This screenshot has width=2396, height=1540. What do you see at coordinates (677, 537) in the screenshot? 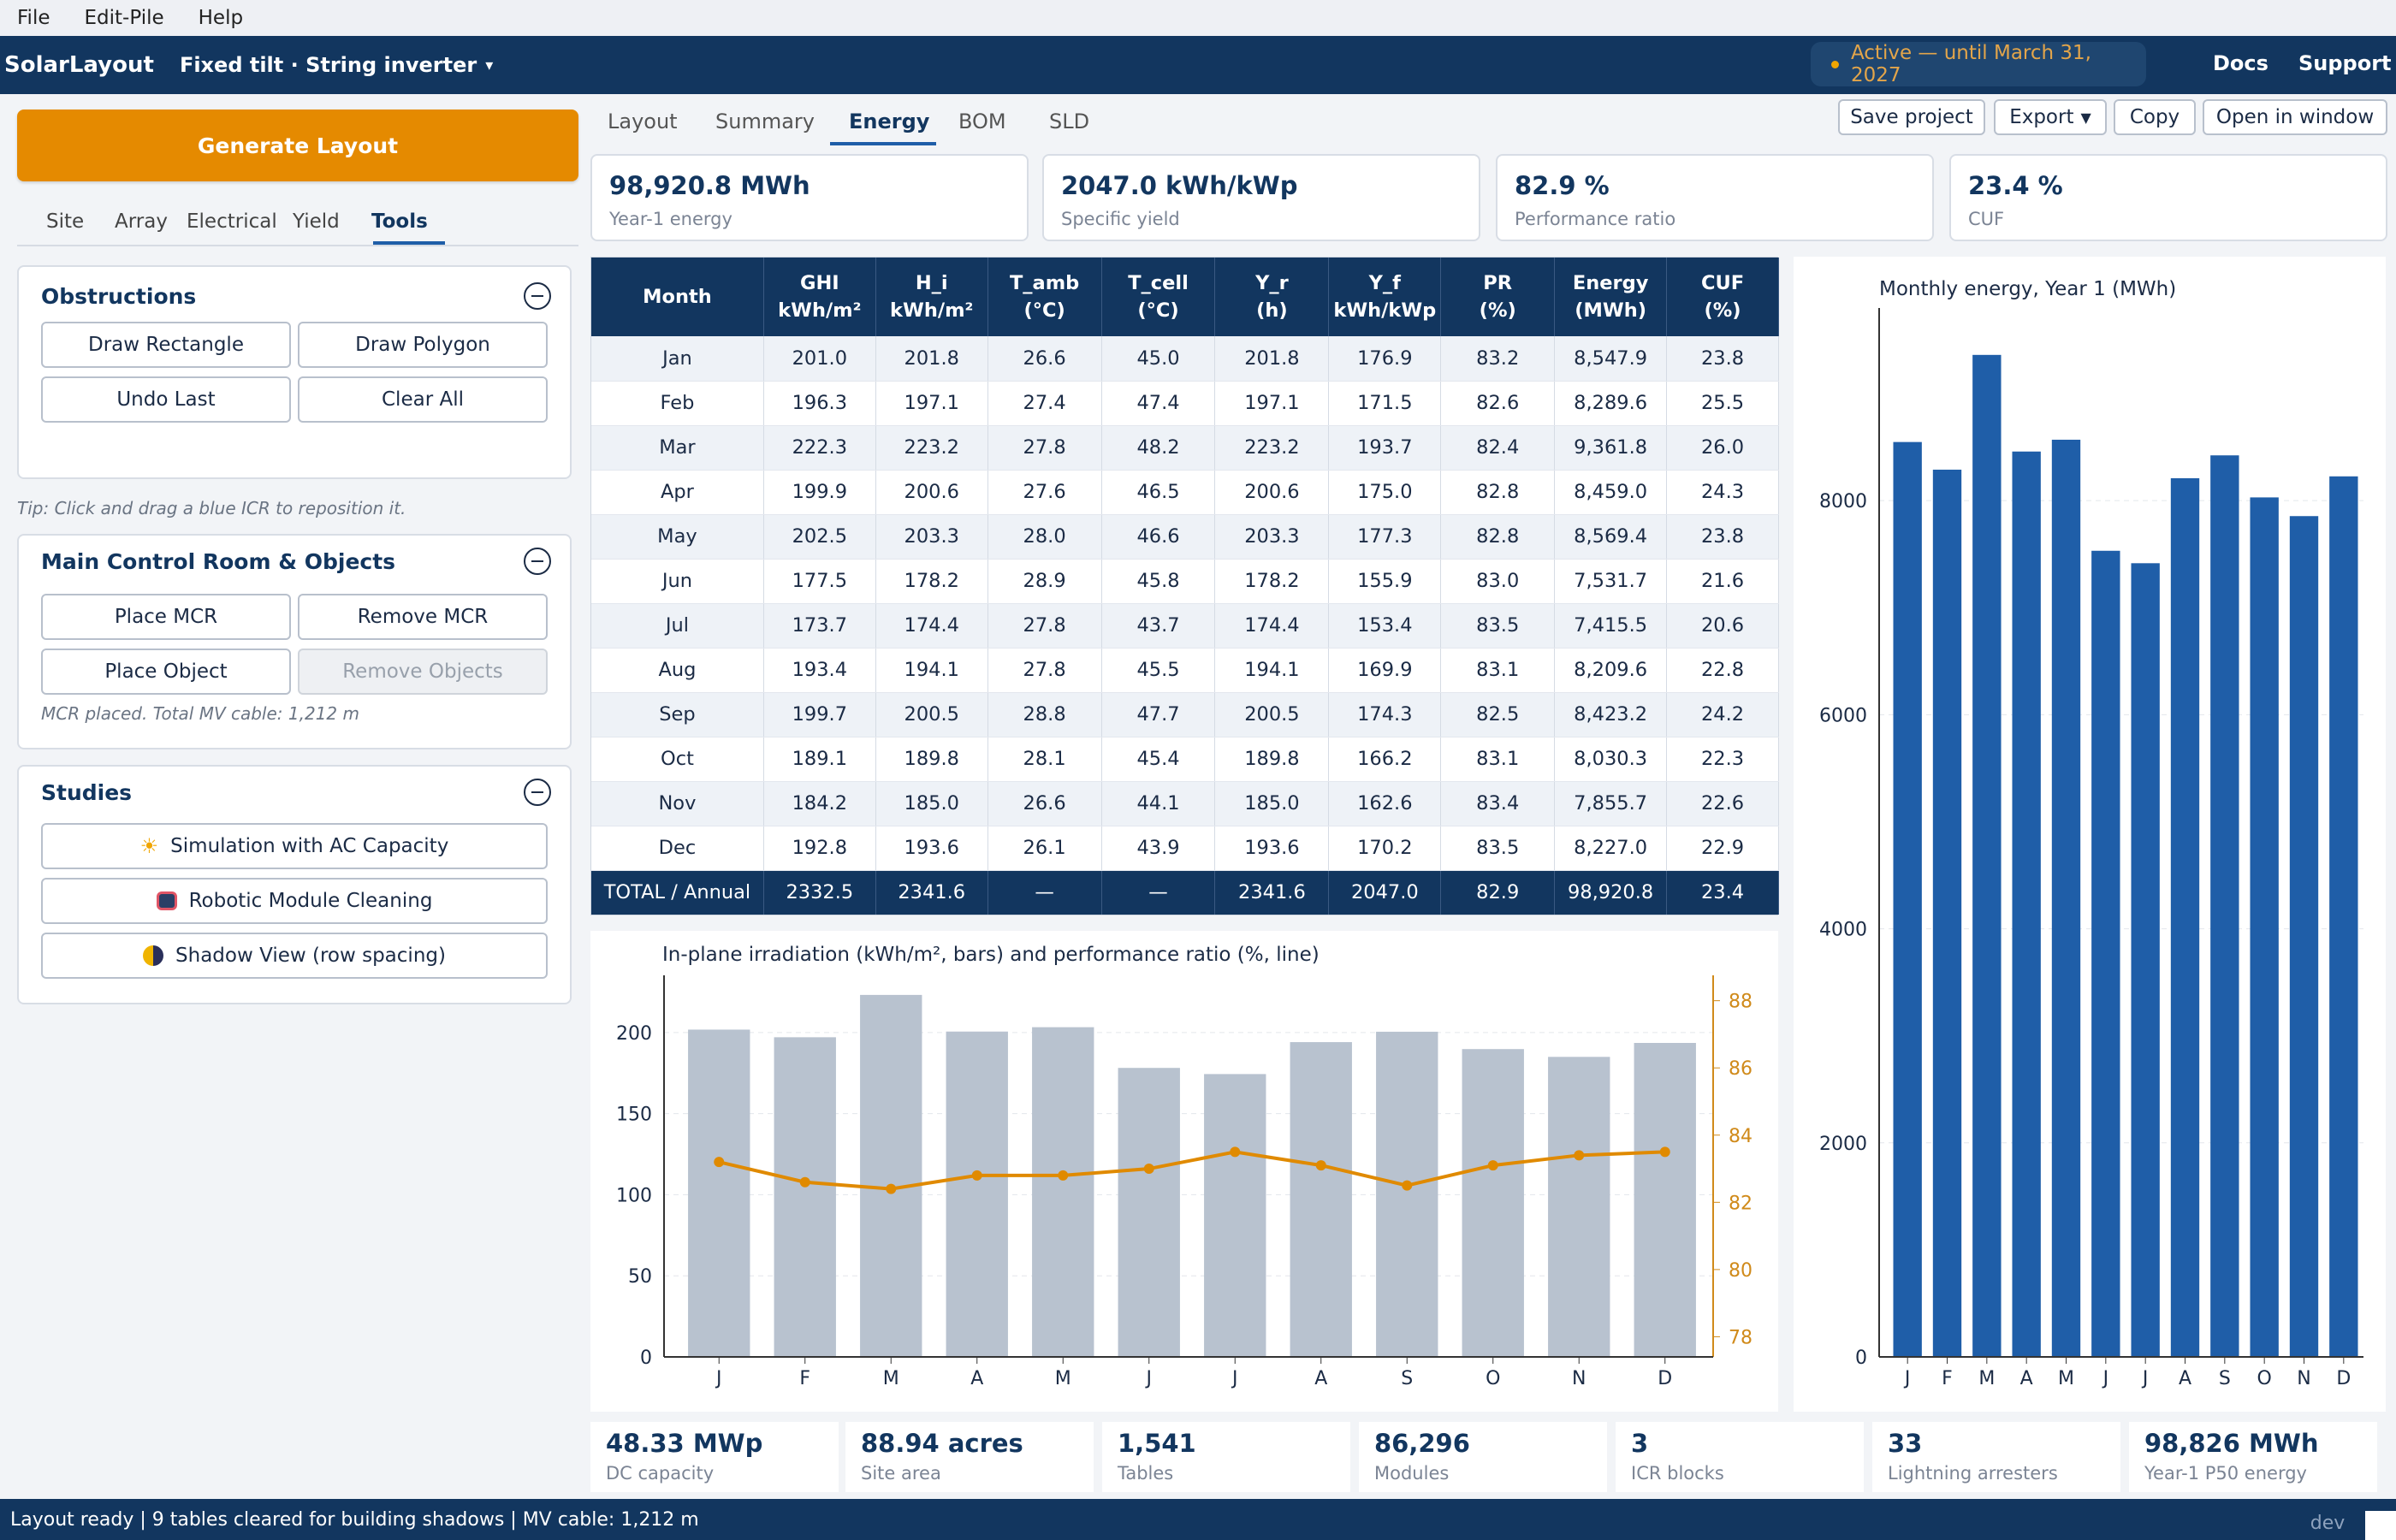
I see `table-cell: May` at bounding box center [677, 537].